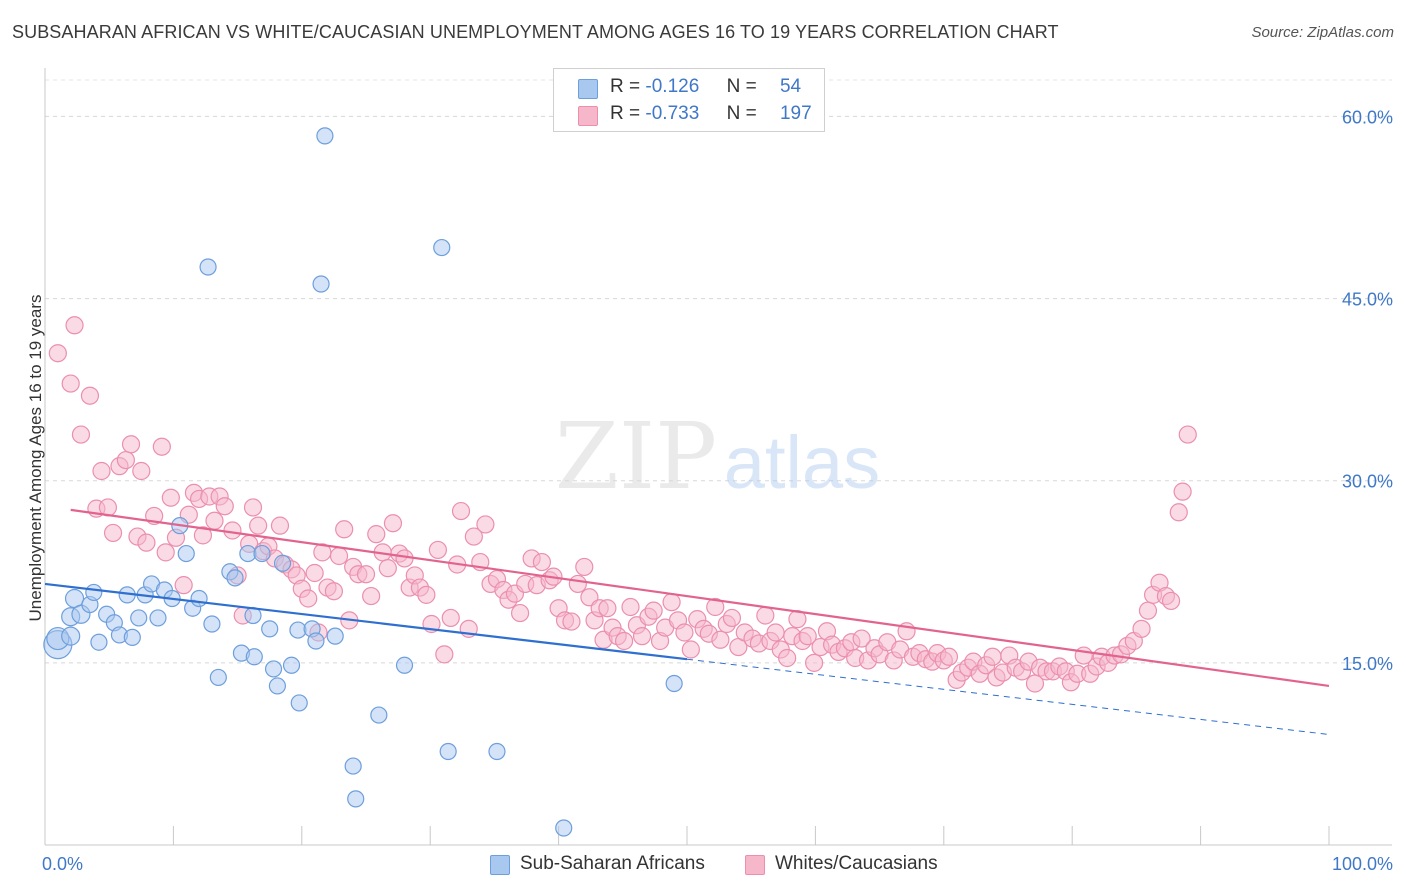  What do you see at coordinates (1367, 300) in the screenshot?
I see `y-tick-label: 45.0%` at bounding box center [1367, 300].